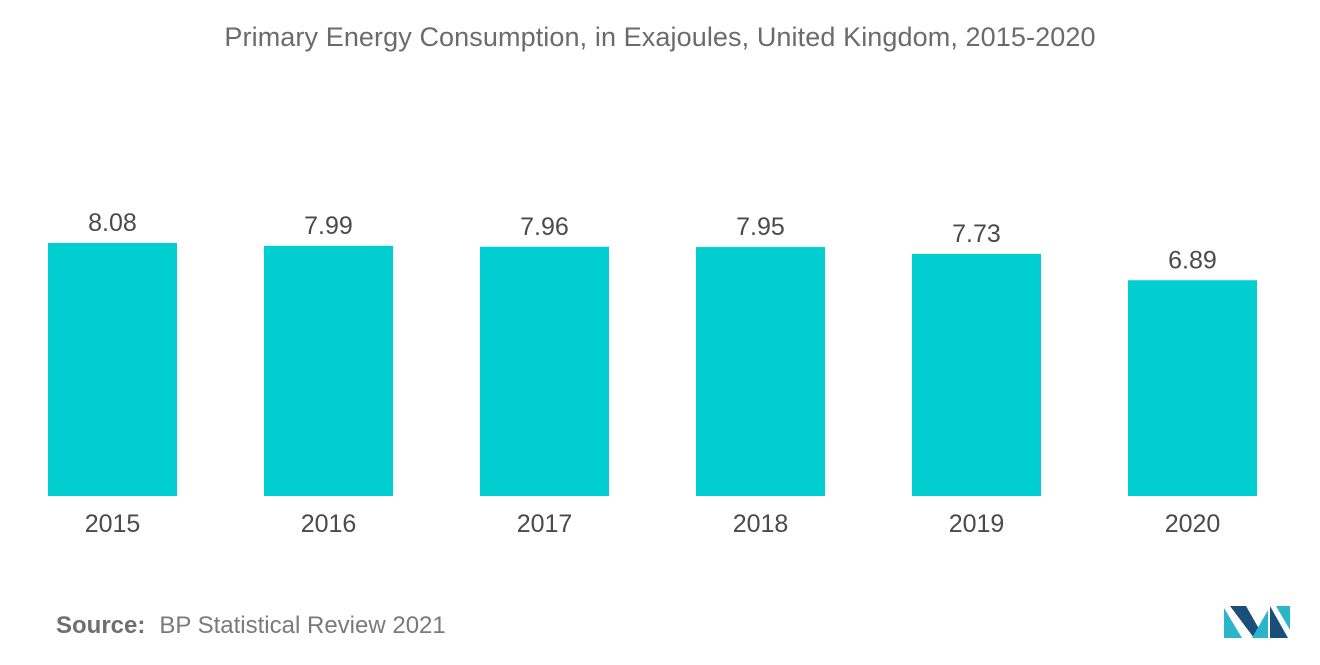 This screenshot has width=1320, height=665. What do you see at coordinates (760, 371) in the screenshot?
I see `bar-2018` at bounding box center [760, 371].